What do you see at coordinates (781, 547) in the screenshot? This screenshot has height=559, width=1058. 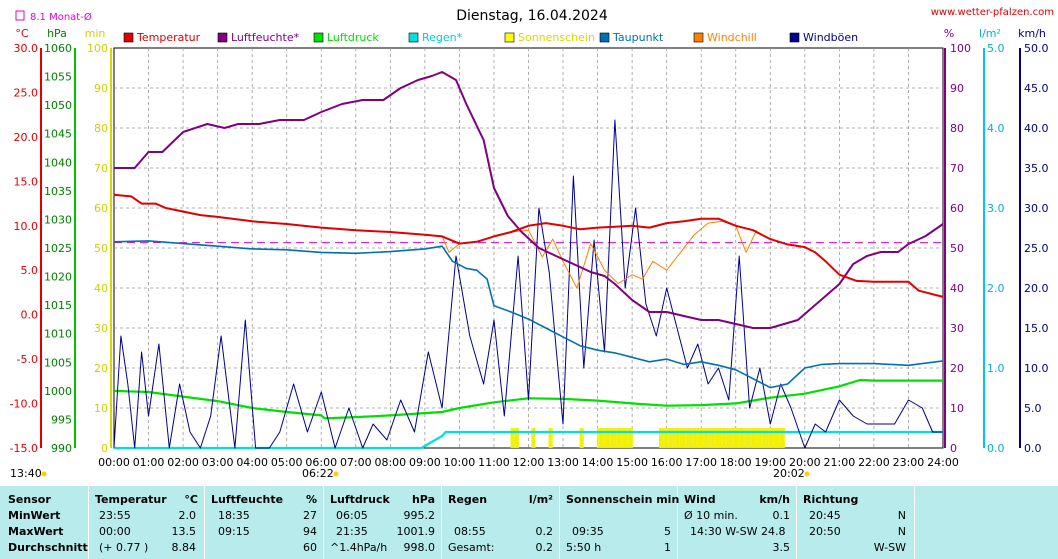 I see `wind-avg-value: 3.5` at bounding box center [781, 547].